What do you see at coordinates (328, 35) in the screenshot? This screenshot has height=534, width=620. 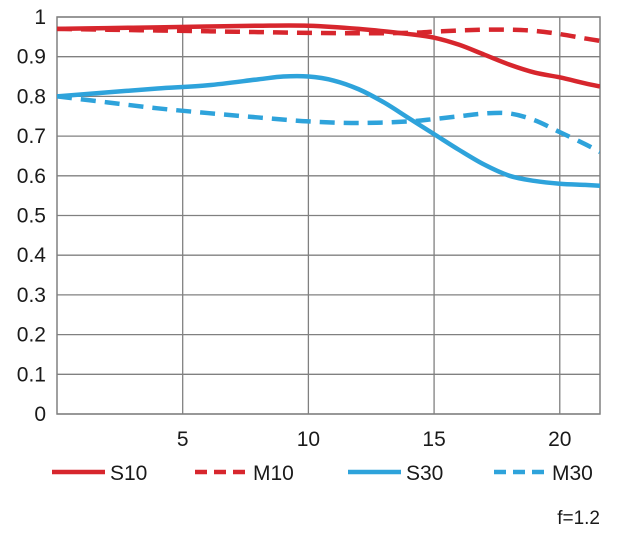 I see `series-line-m10` at bounding box center [328, 35].